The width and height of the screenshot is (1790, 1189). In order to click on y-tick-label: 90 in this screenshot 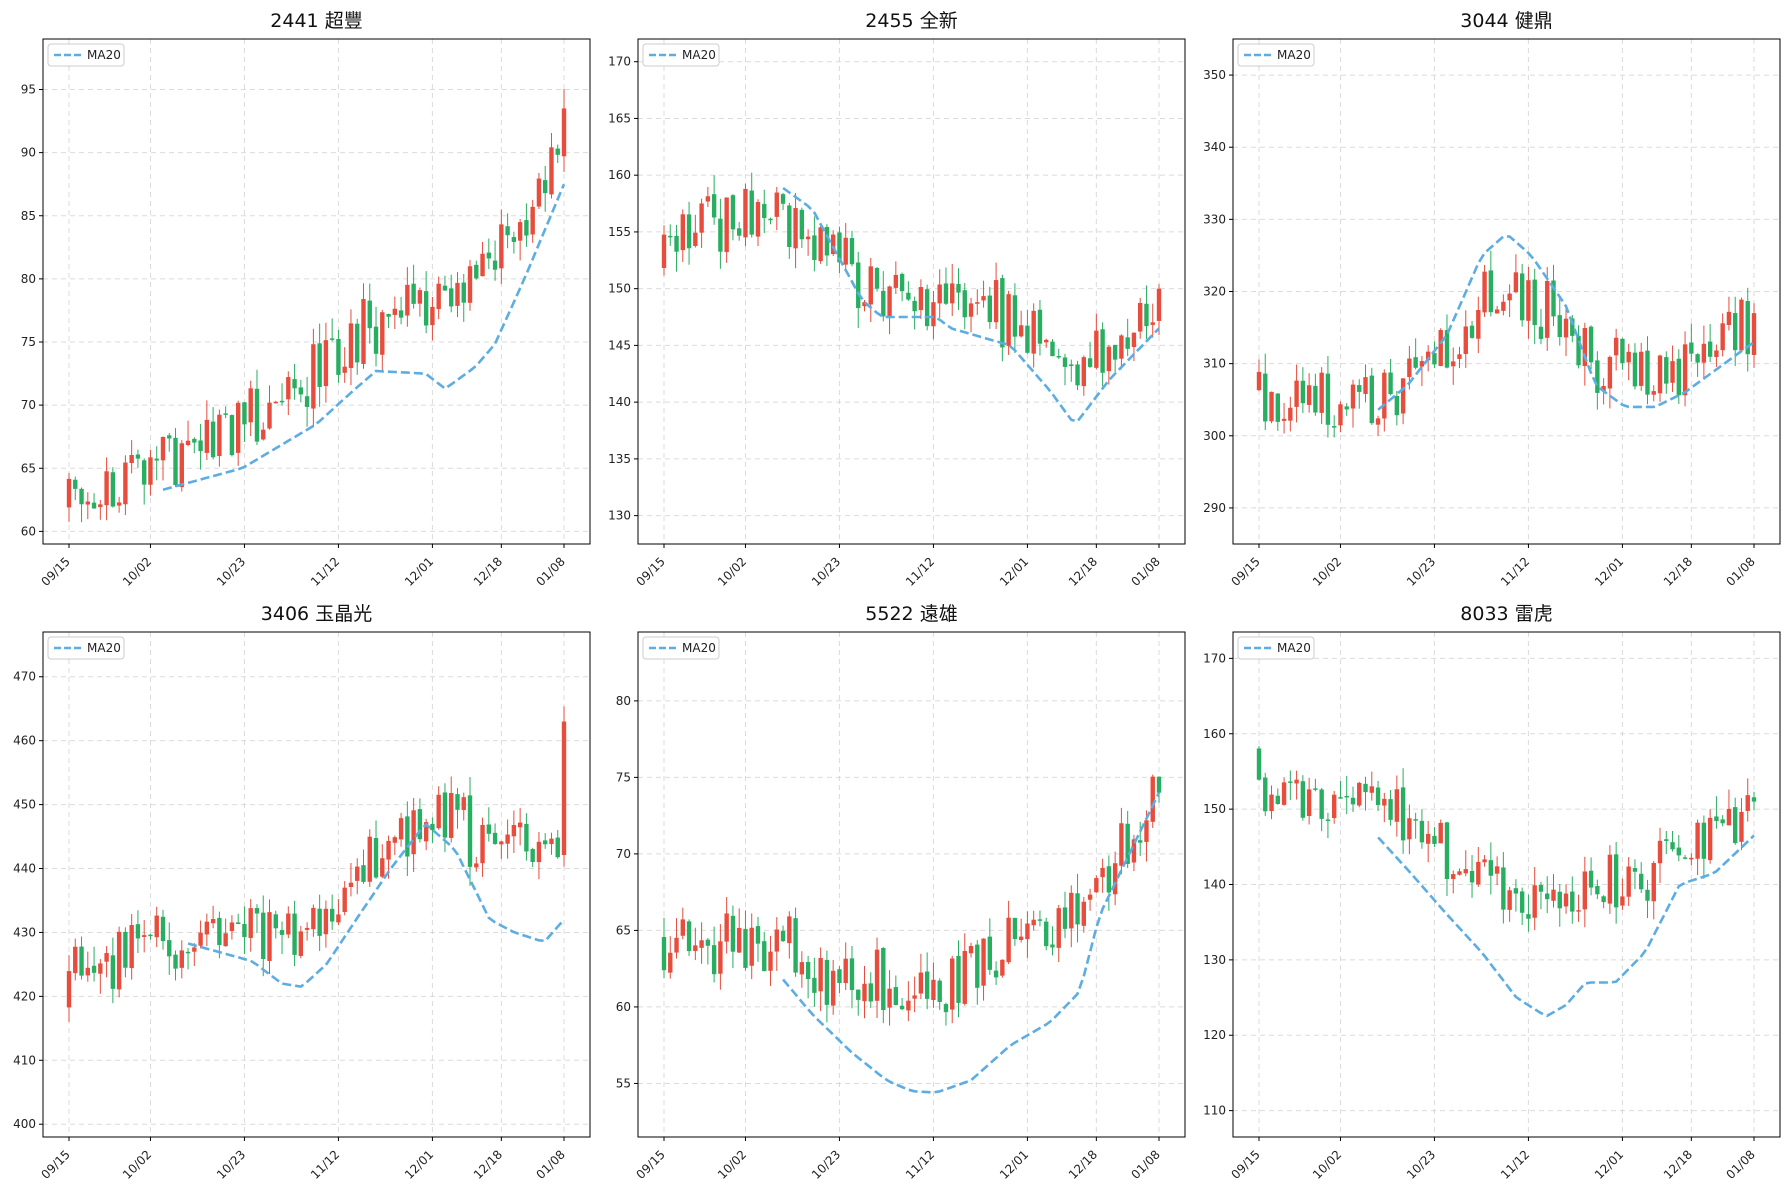, I will do `click(28, 153)`.